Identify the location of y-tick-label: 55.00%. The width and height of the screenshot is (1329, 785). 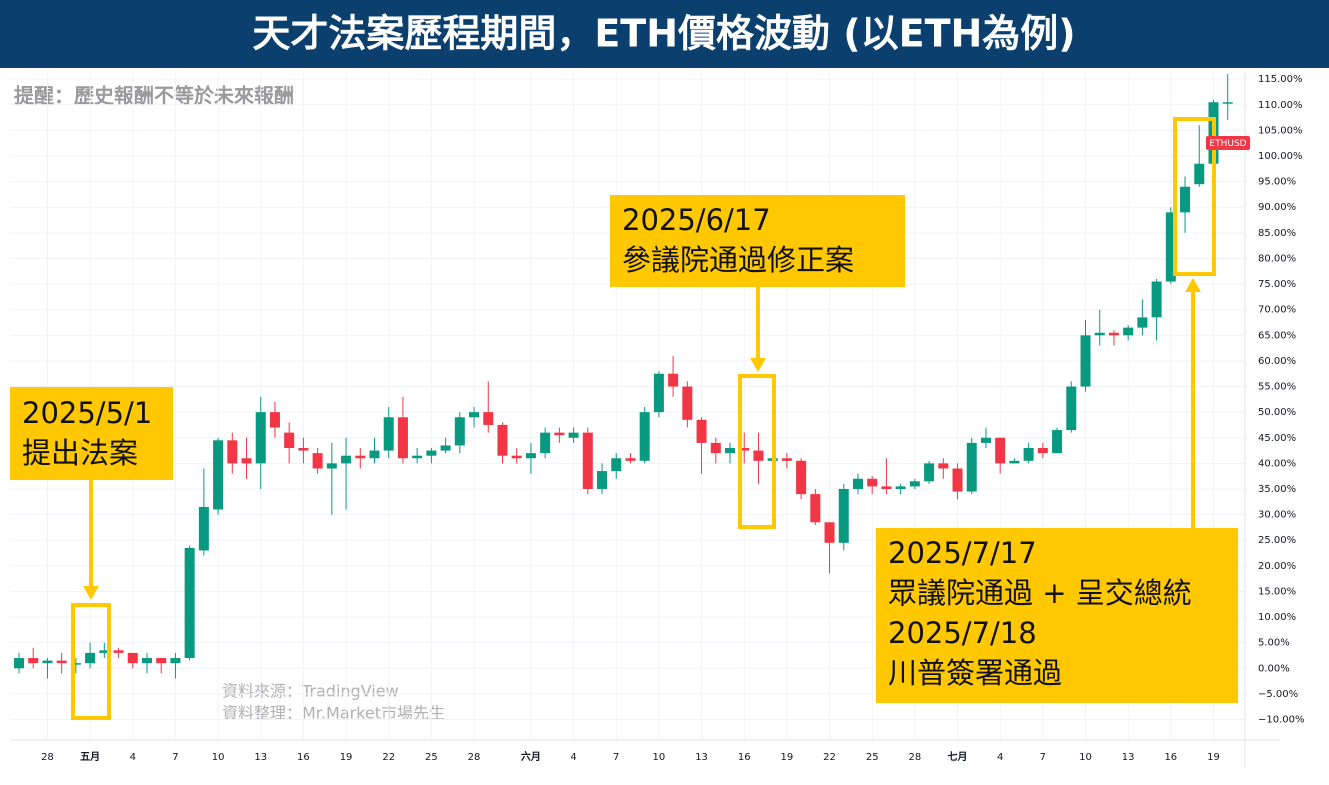
(1277, 387).